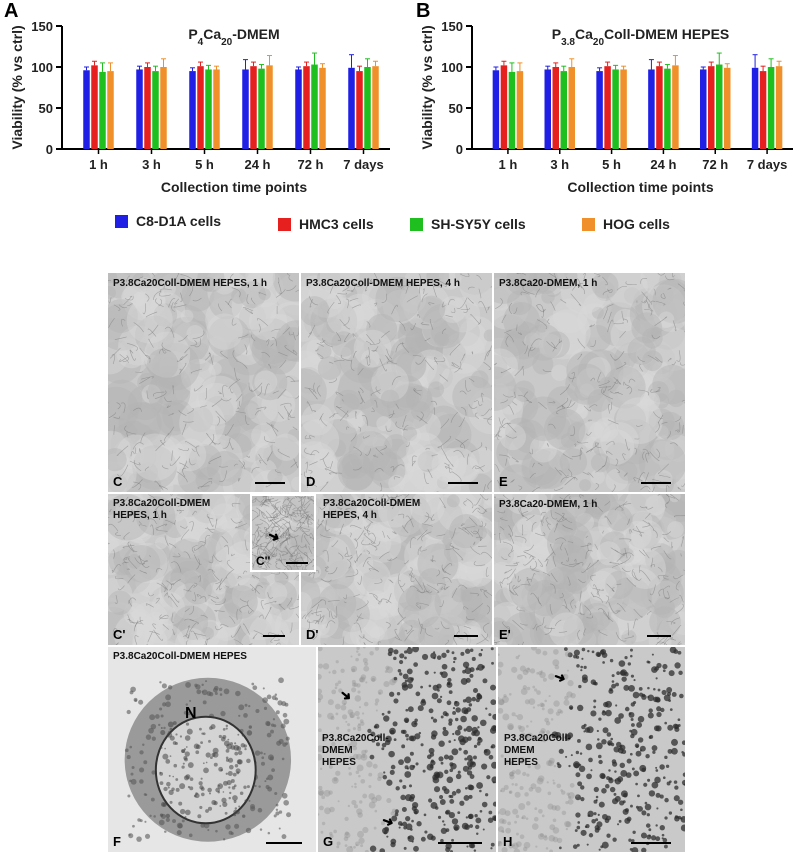 The width and height of the screenshot is (803, 854). What do you see at coordinates (118, 481) in the screenshot?
I see `micrograph-c-letter: C` at bounding box center [118, 481].